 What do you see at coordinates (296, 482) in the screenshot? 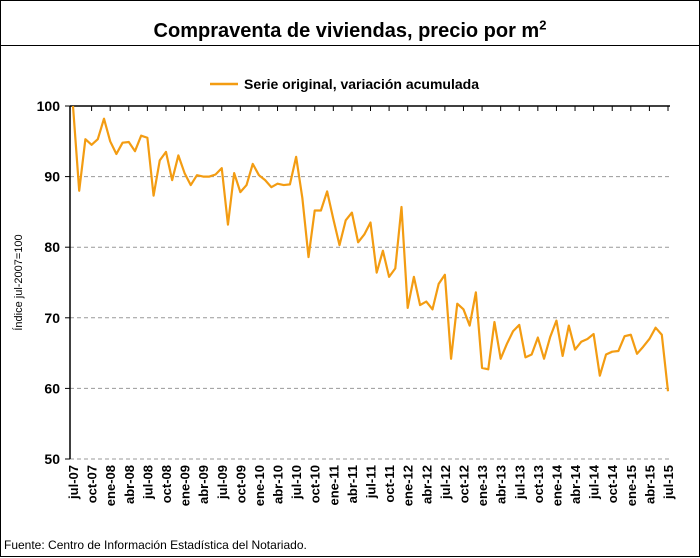
I see `x-tick-label: jul-10` at bounding box center [296, 482].